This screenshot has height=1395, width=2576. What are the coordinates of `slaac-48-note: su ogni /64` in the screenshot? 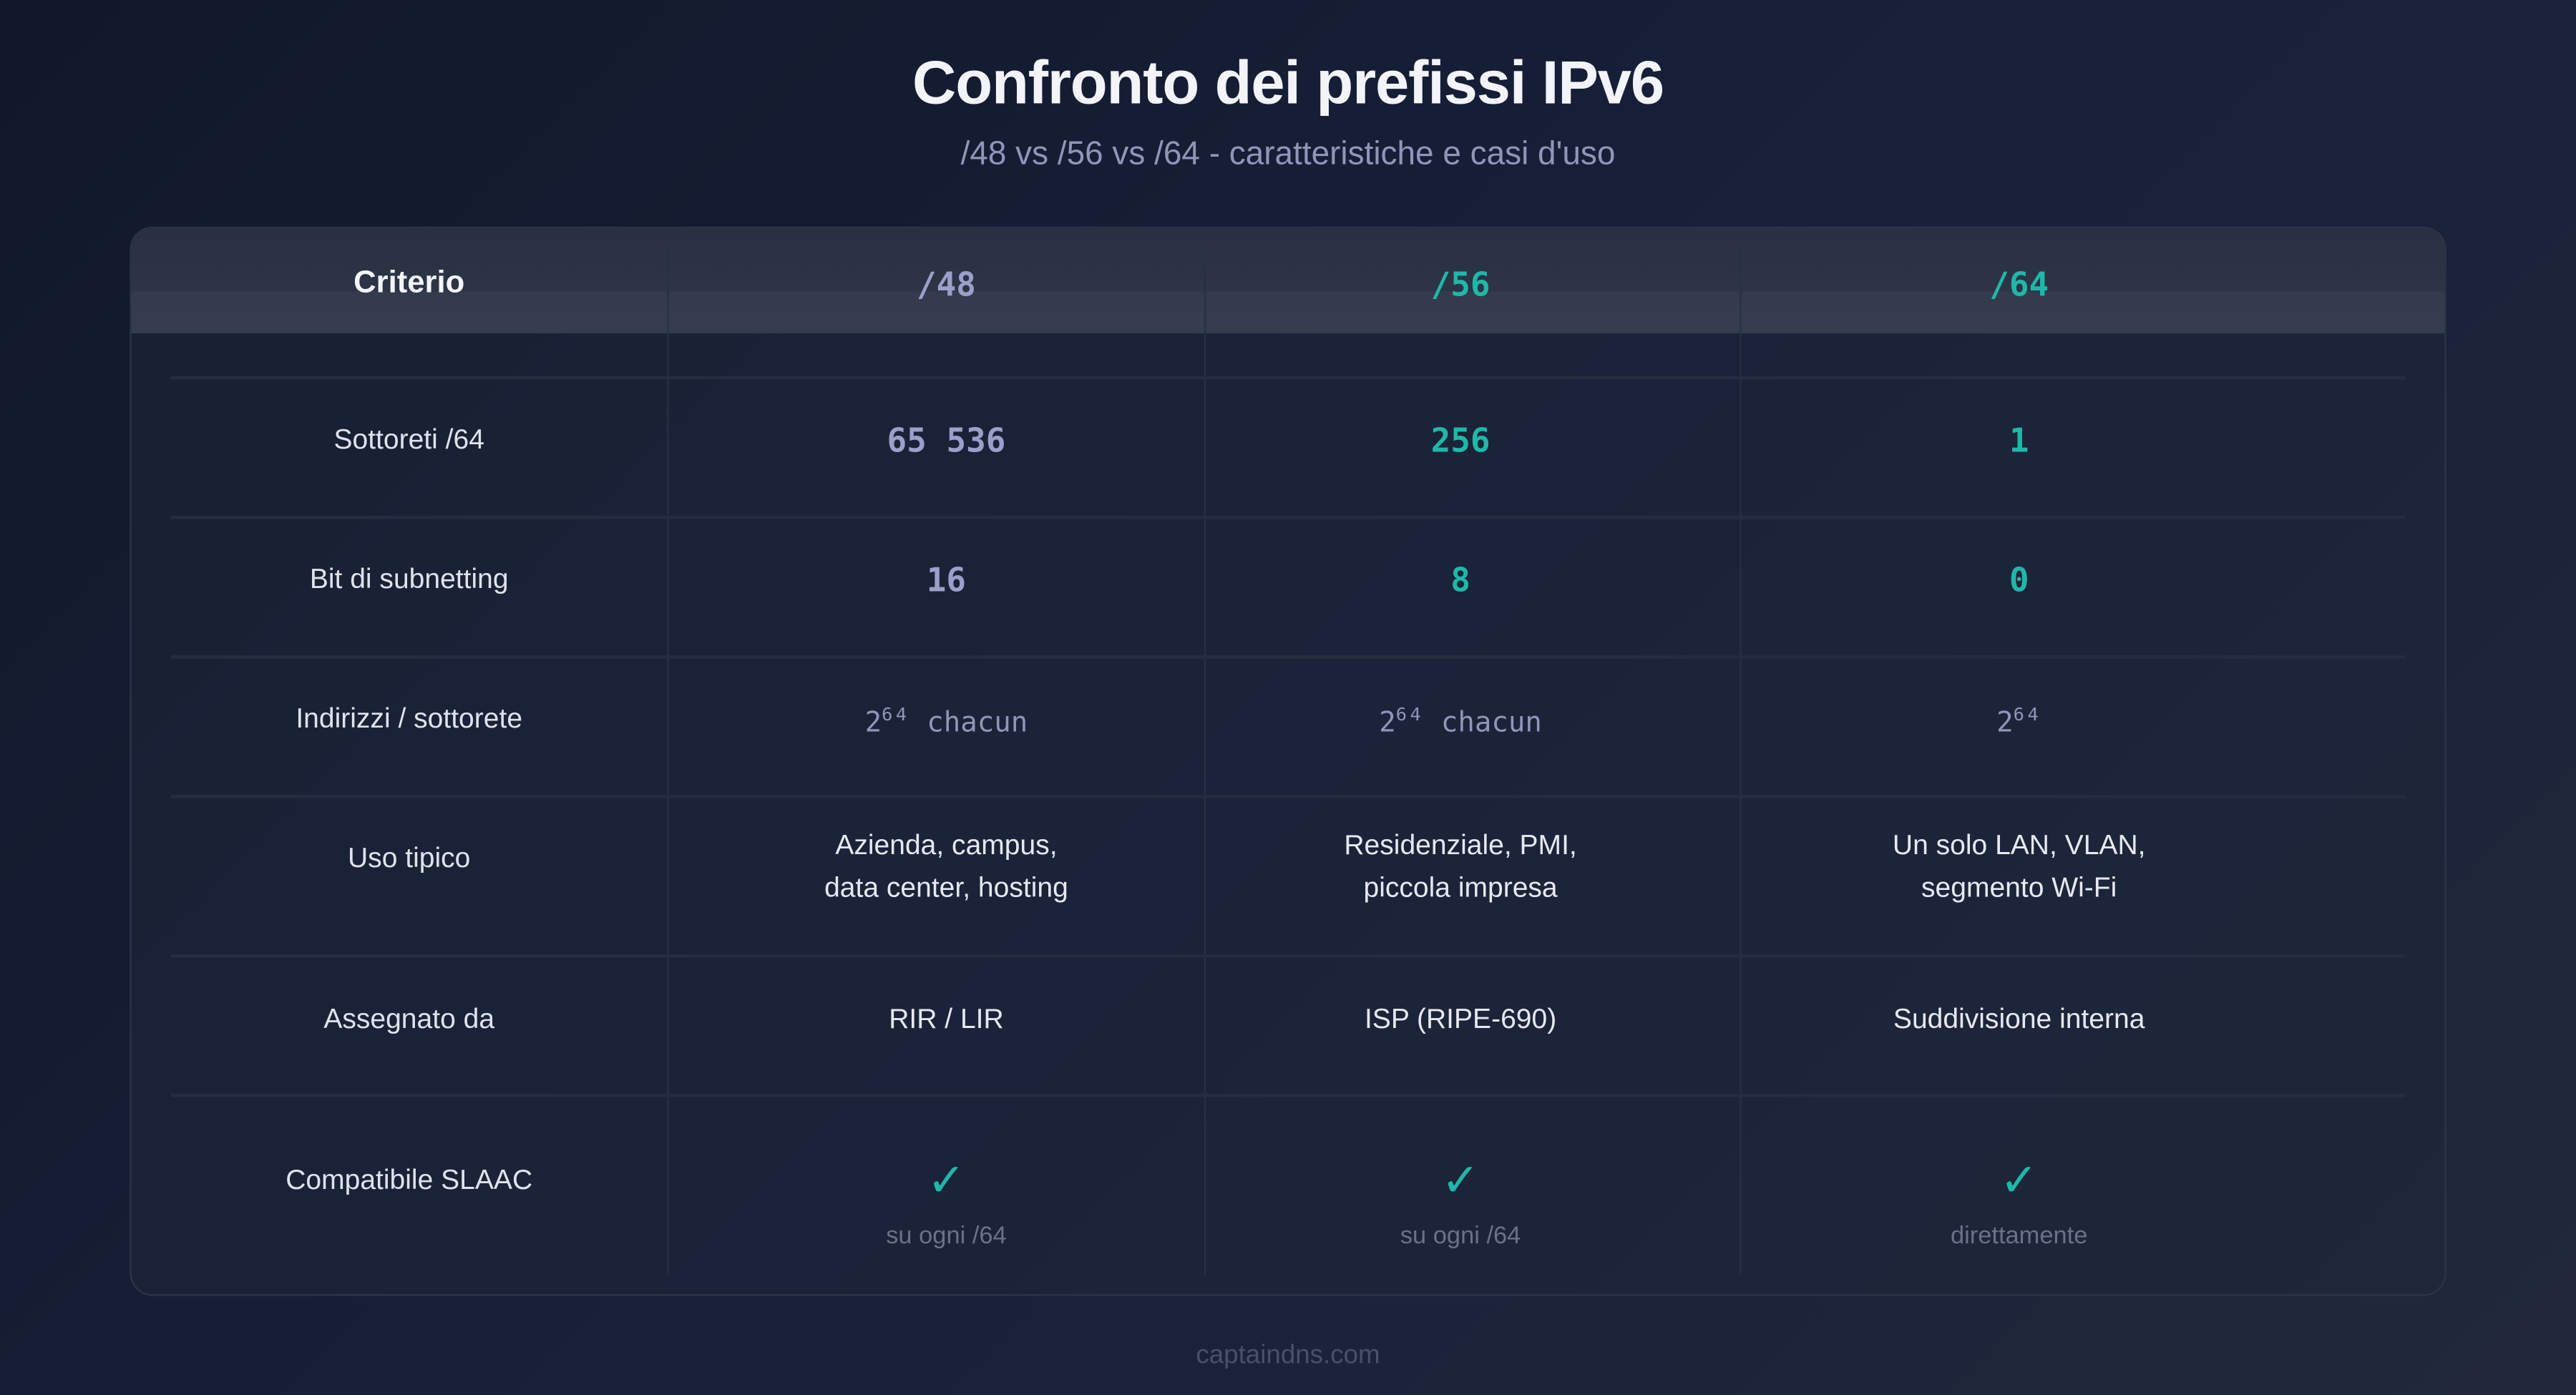 It's located at (946, 1236).